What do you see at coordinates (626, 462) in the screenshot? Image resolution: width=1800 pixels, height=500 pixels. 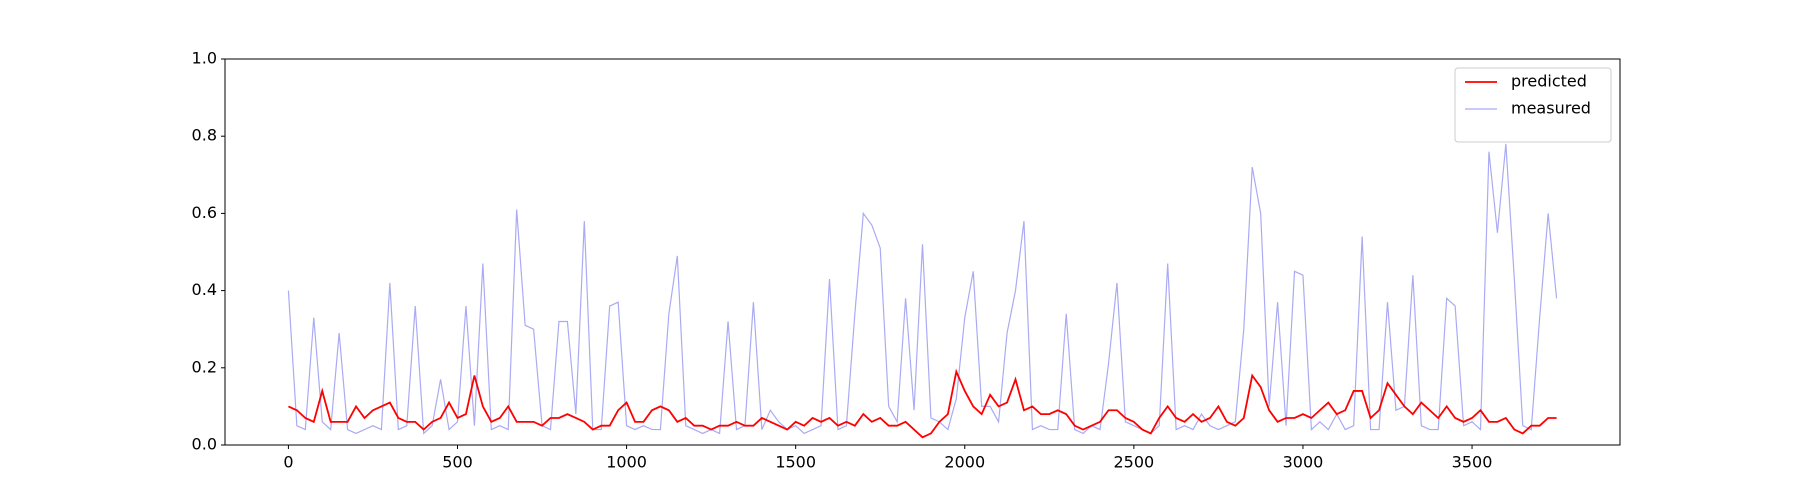 I see `x-tick-label: 1000` at bounding box center [626, 462].